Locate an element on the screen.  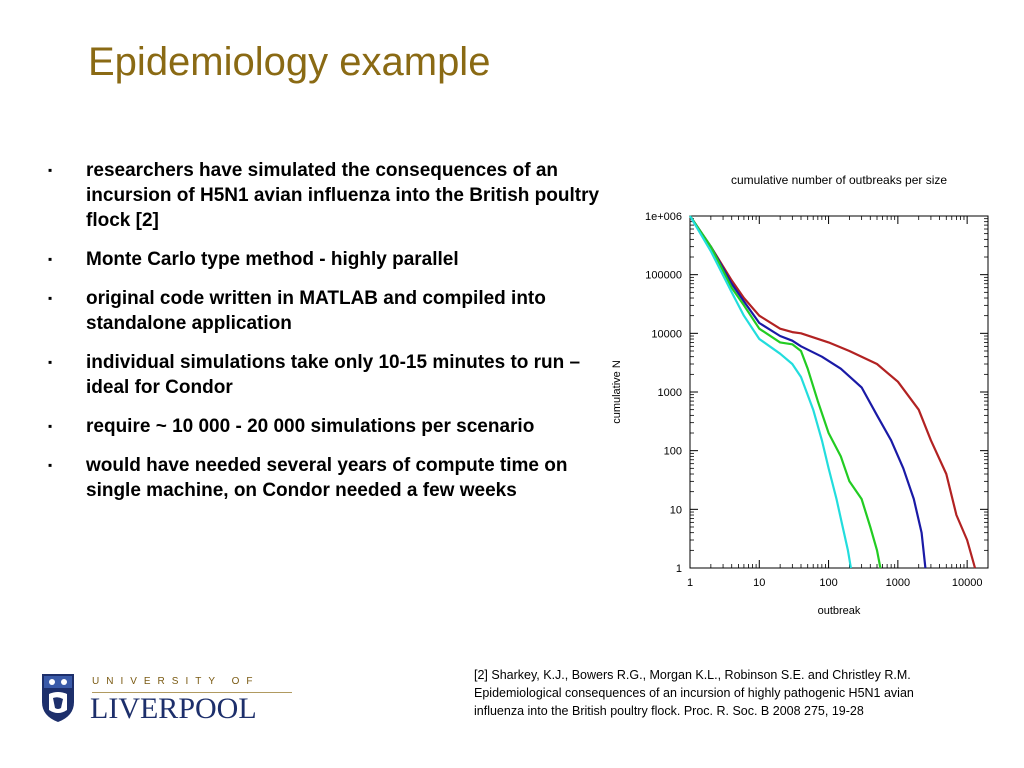
logo-divider is located at coordinates (192, 692).